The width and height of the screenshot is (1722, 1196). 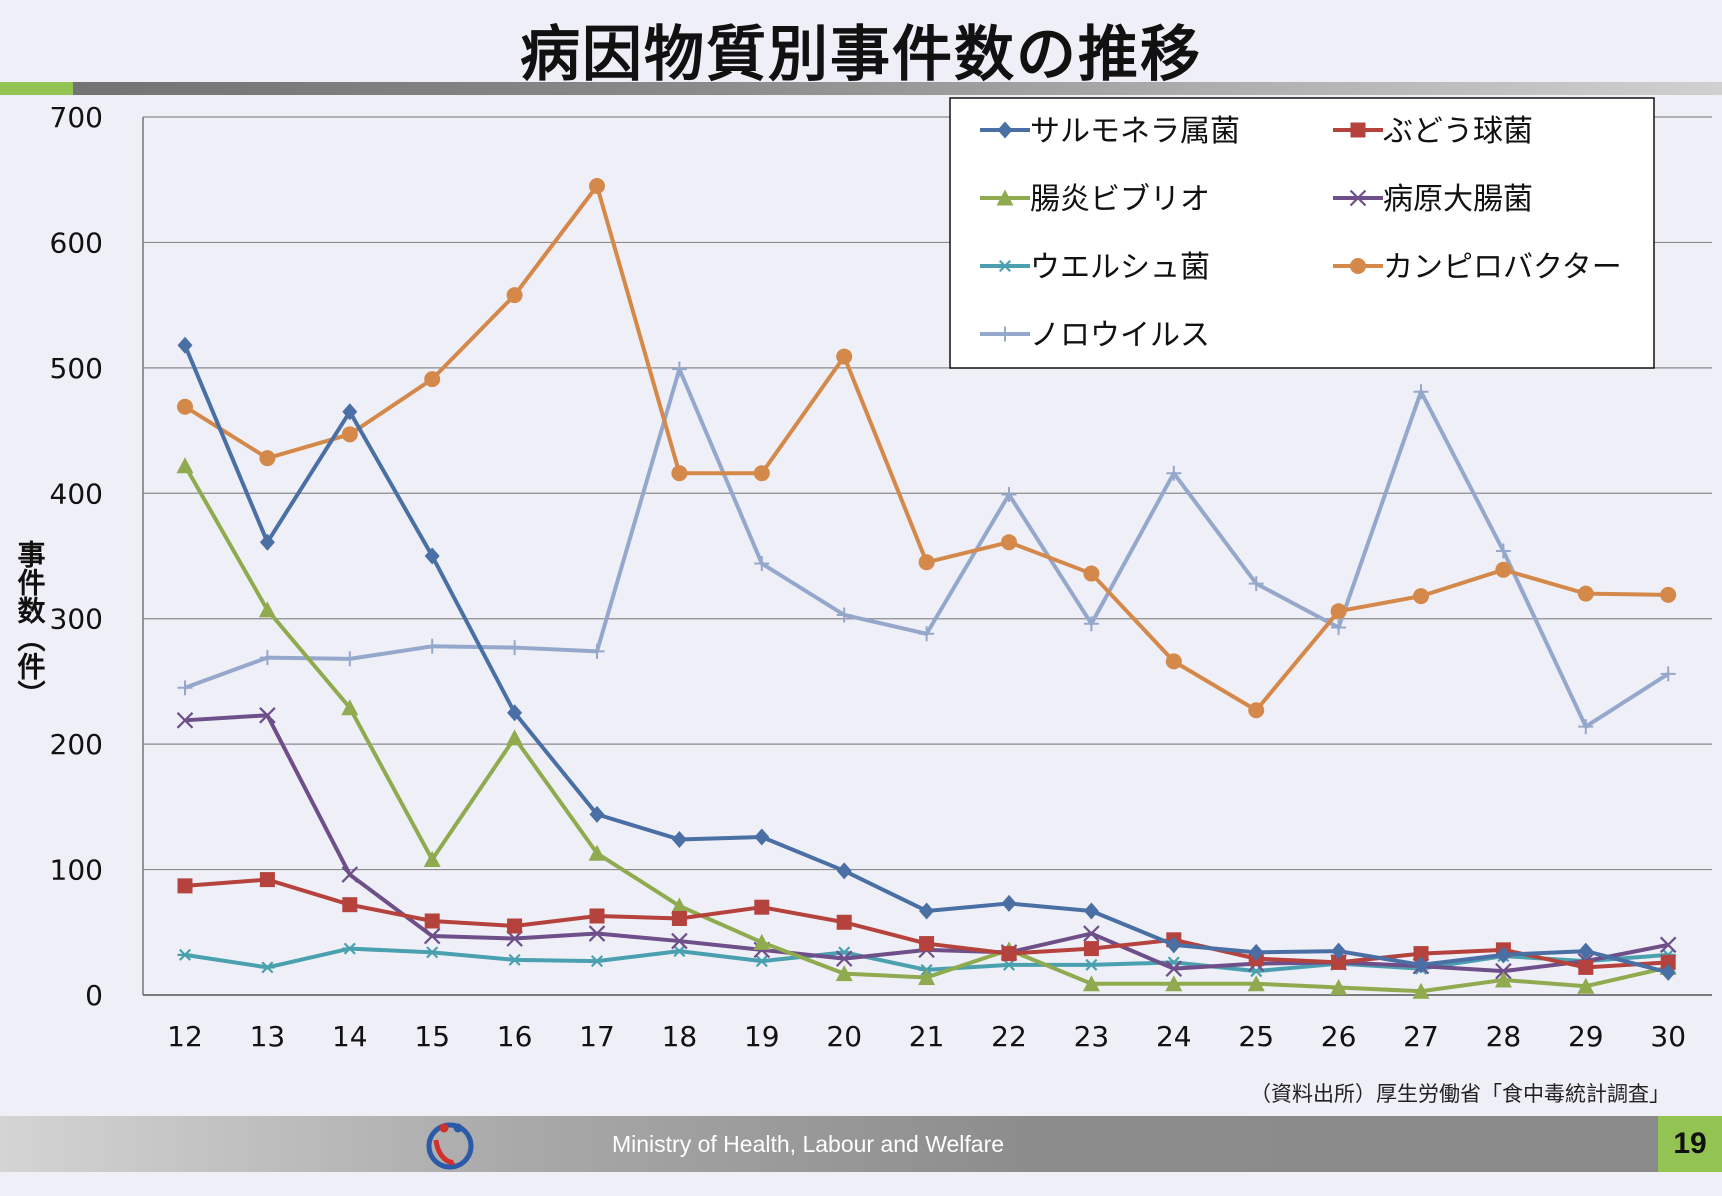 I want to click on legend-item: カンピロバクター, so click(x=1477, y=267).